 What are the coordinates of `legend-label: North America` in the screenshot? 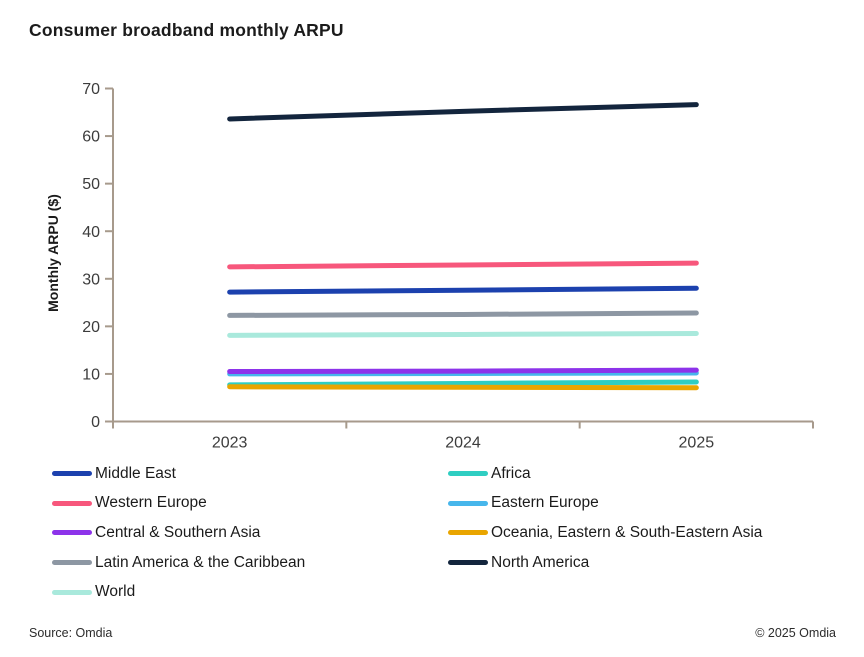 It's located at (540, 562).